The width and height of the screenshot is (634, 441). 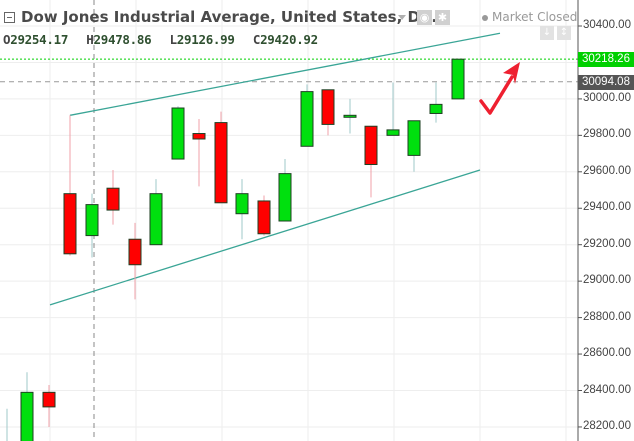 I want to click on axis-label: 29600.00, so click(x=607, y=170).